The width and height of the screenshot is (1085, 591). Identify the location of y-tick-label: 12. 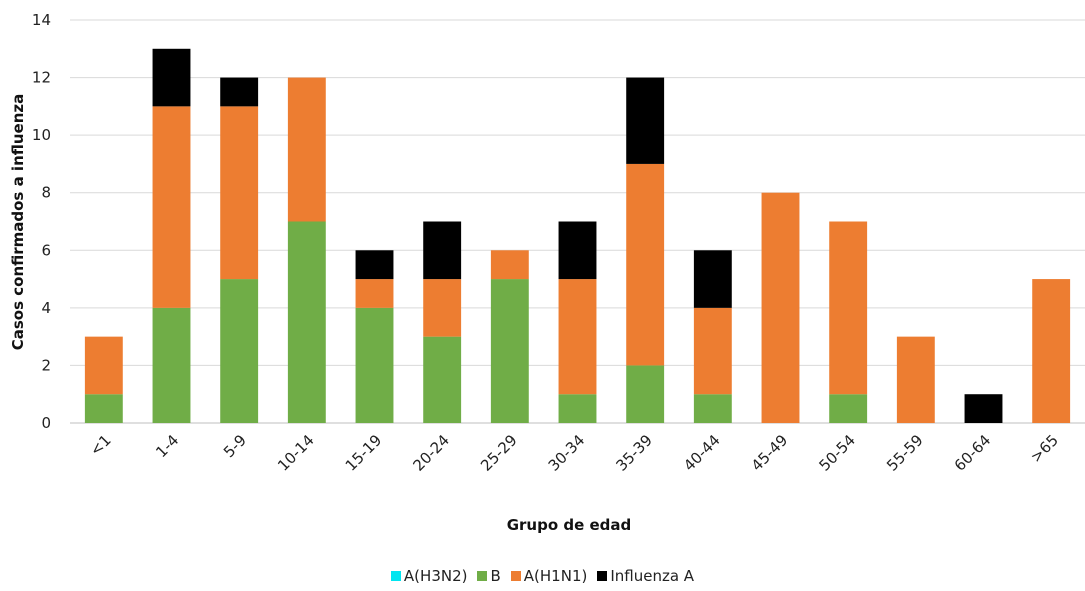
(41, 78).